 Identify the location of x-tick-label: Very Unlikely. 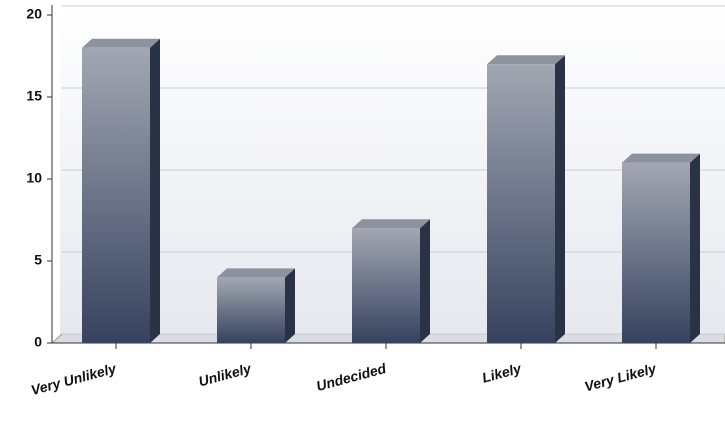
(74, 379).